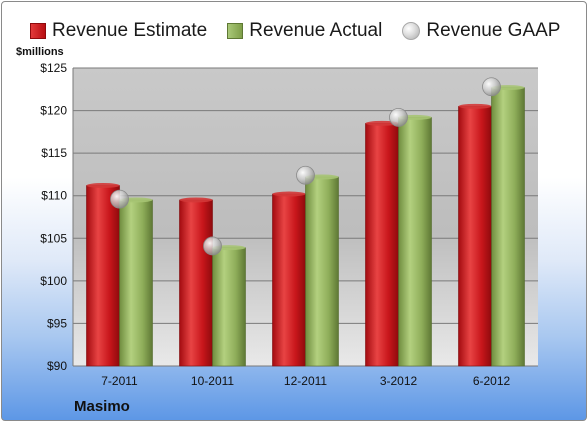 This screenshot has width=588, height=422. Describe the element at coordinates (235, 31) in the screenshot. I see `legend-swatch-actual` at that location.